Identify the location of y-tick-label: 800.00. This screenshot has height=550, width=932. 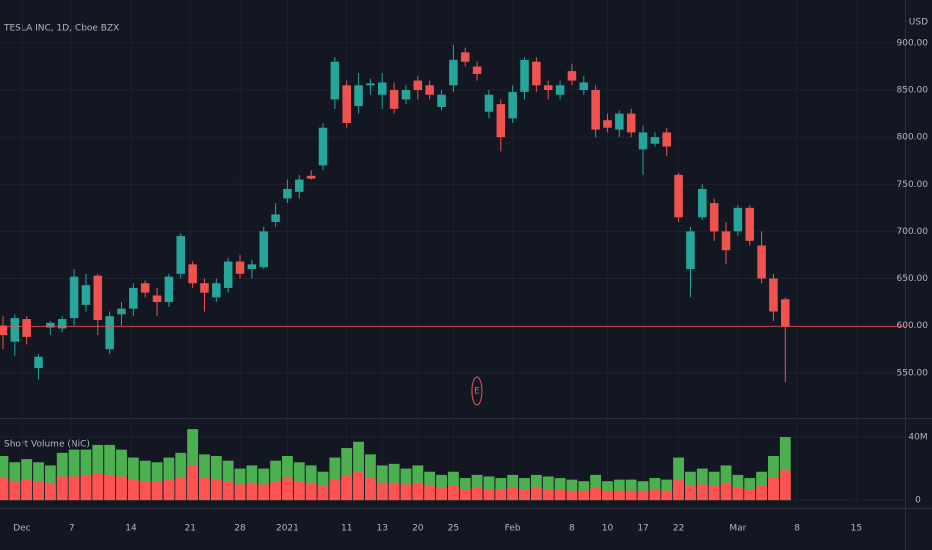
(913, 138).